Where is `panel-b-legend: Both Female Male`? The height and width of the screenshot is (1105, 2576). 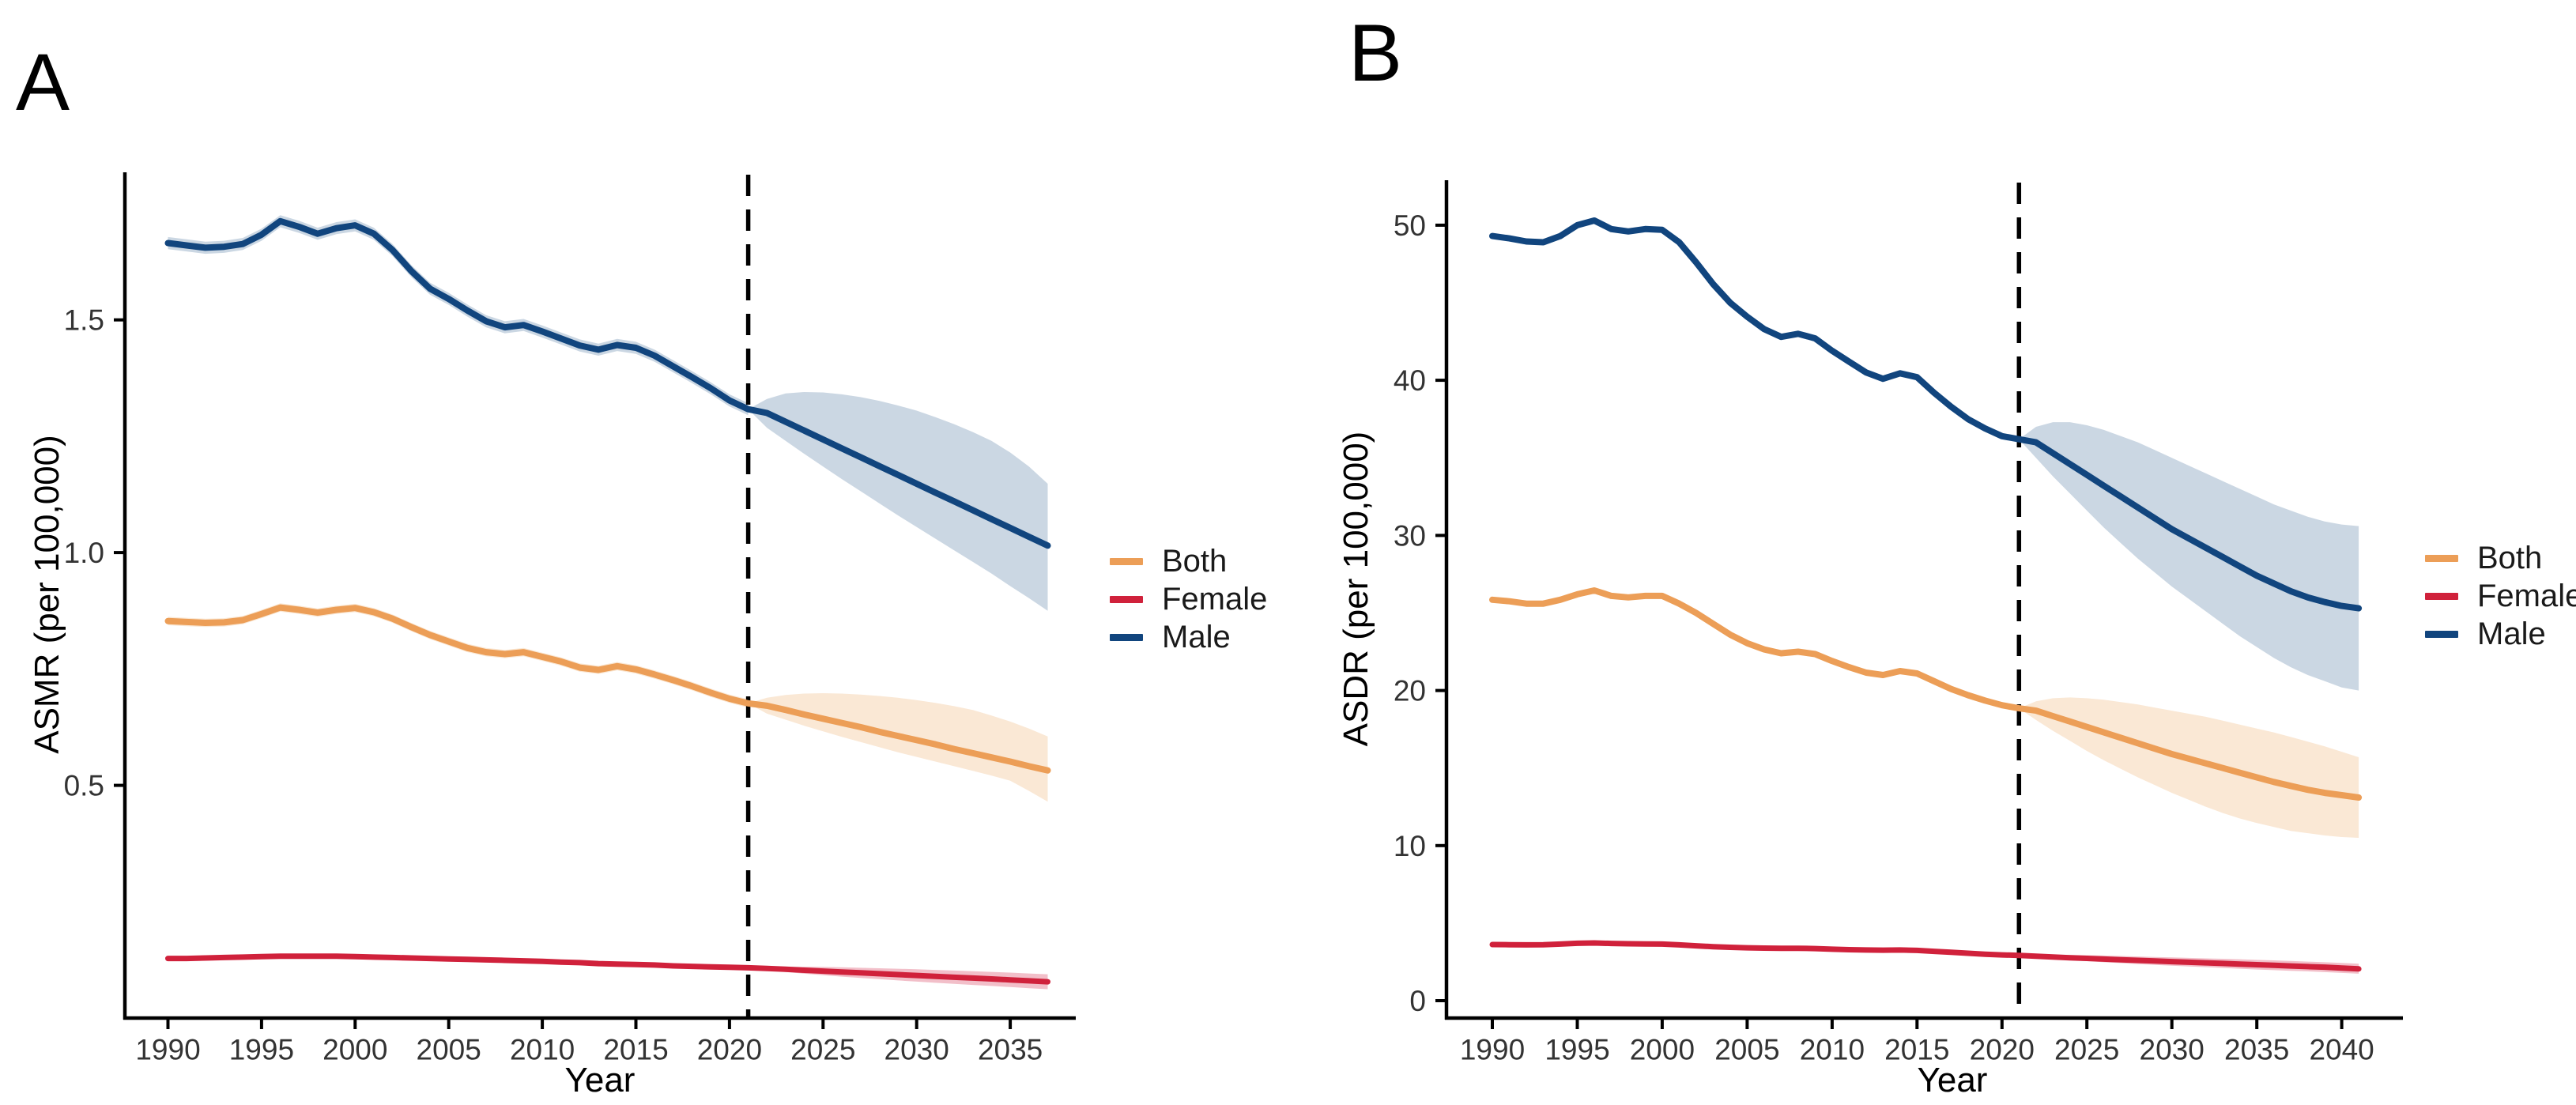 panel-b-legend: Both Female Male is located at coordinates (2500, 596).